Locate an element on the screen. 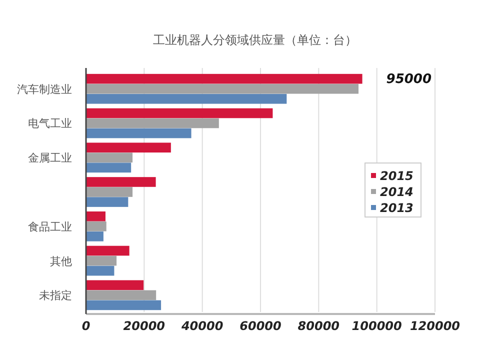  x-tick-label: 20000 is located at coordinates (144, 326).